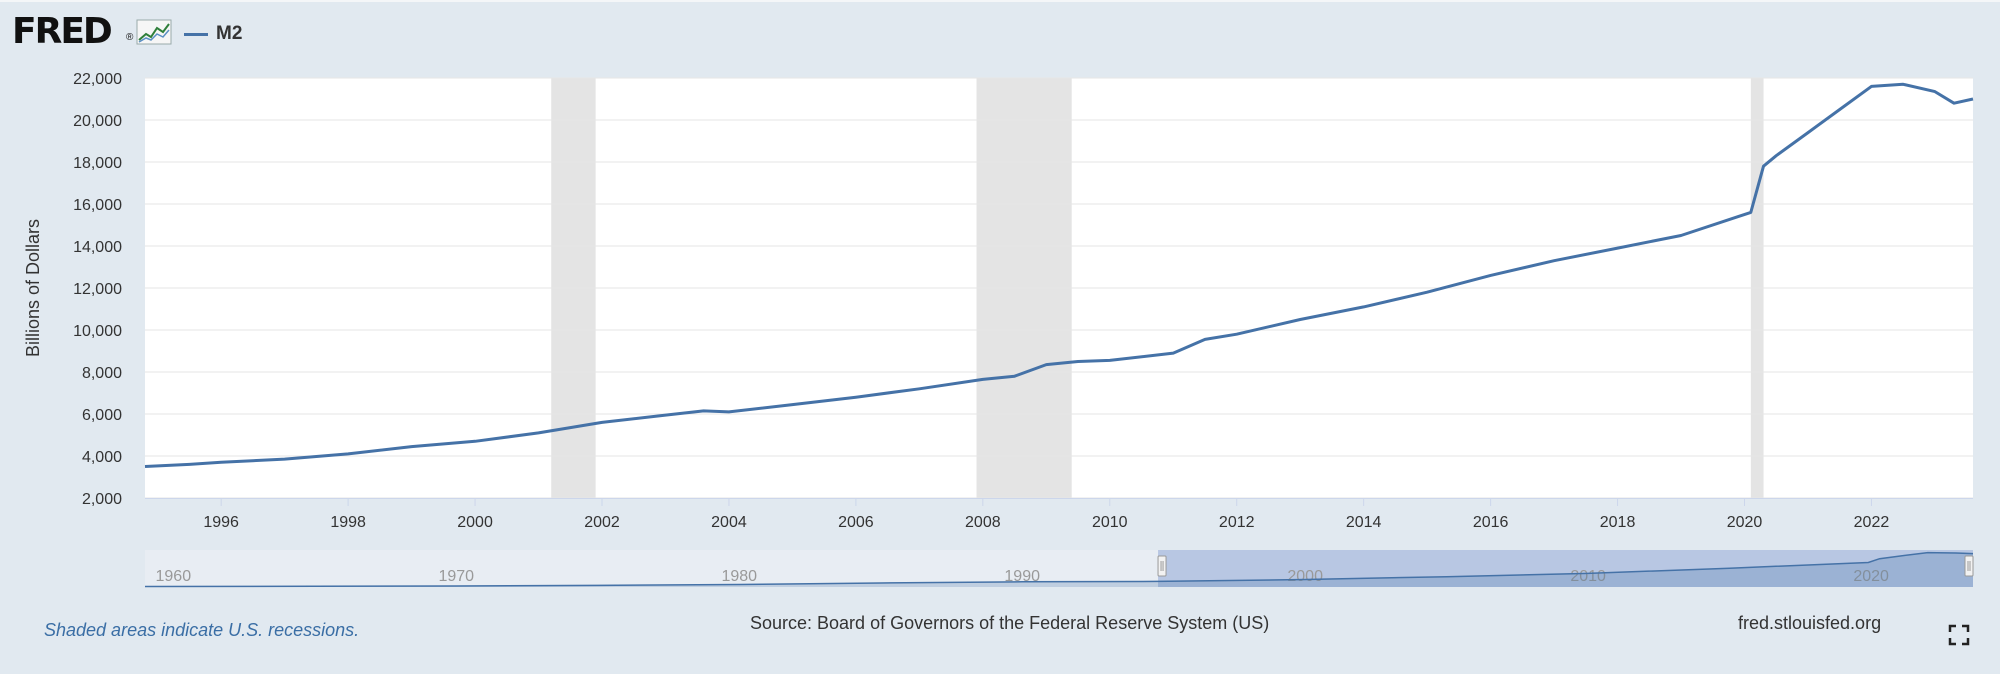 The width and height of the screenshot is (2000, 674). I want to click on navigator-handle-left, so click(1162, 566).